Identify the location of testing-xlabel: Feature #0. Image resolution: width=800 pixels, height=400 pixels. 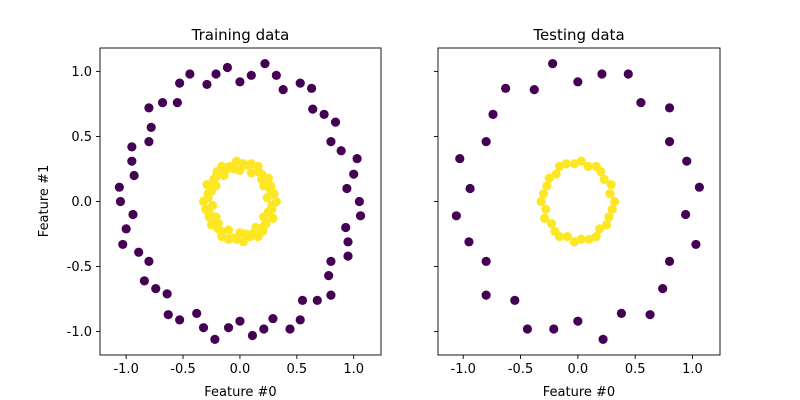
(579, 392).